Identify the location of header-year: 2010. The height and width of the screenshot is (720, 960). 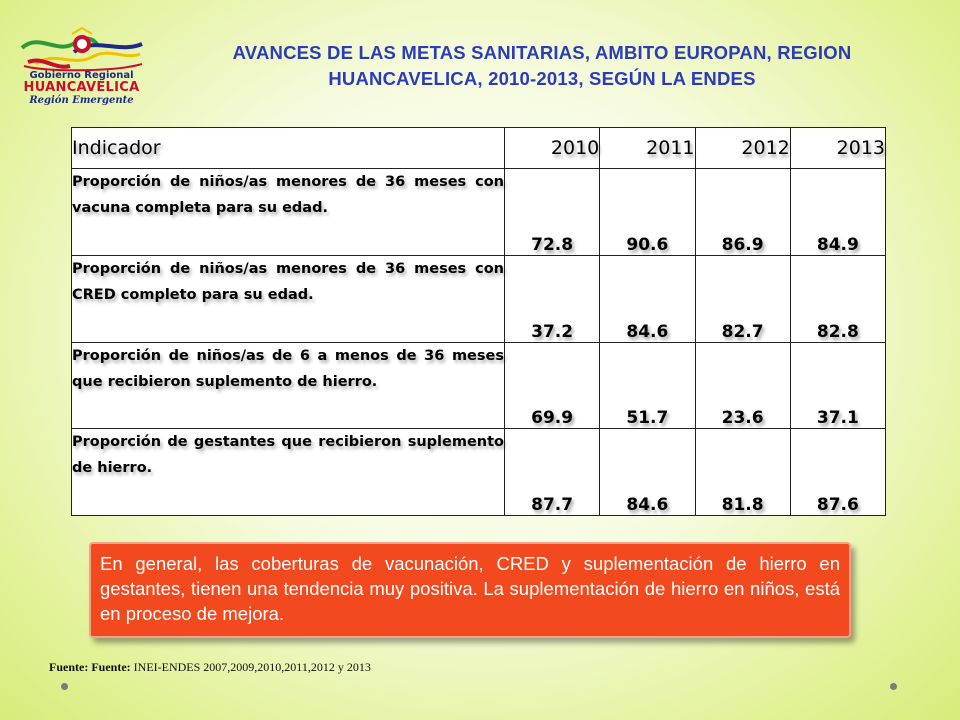
(552, 148).